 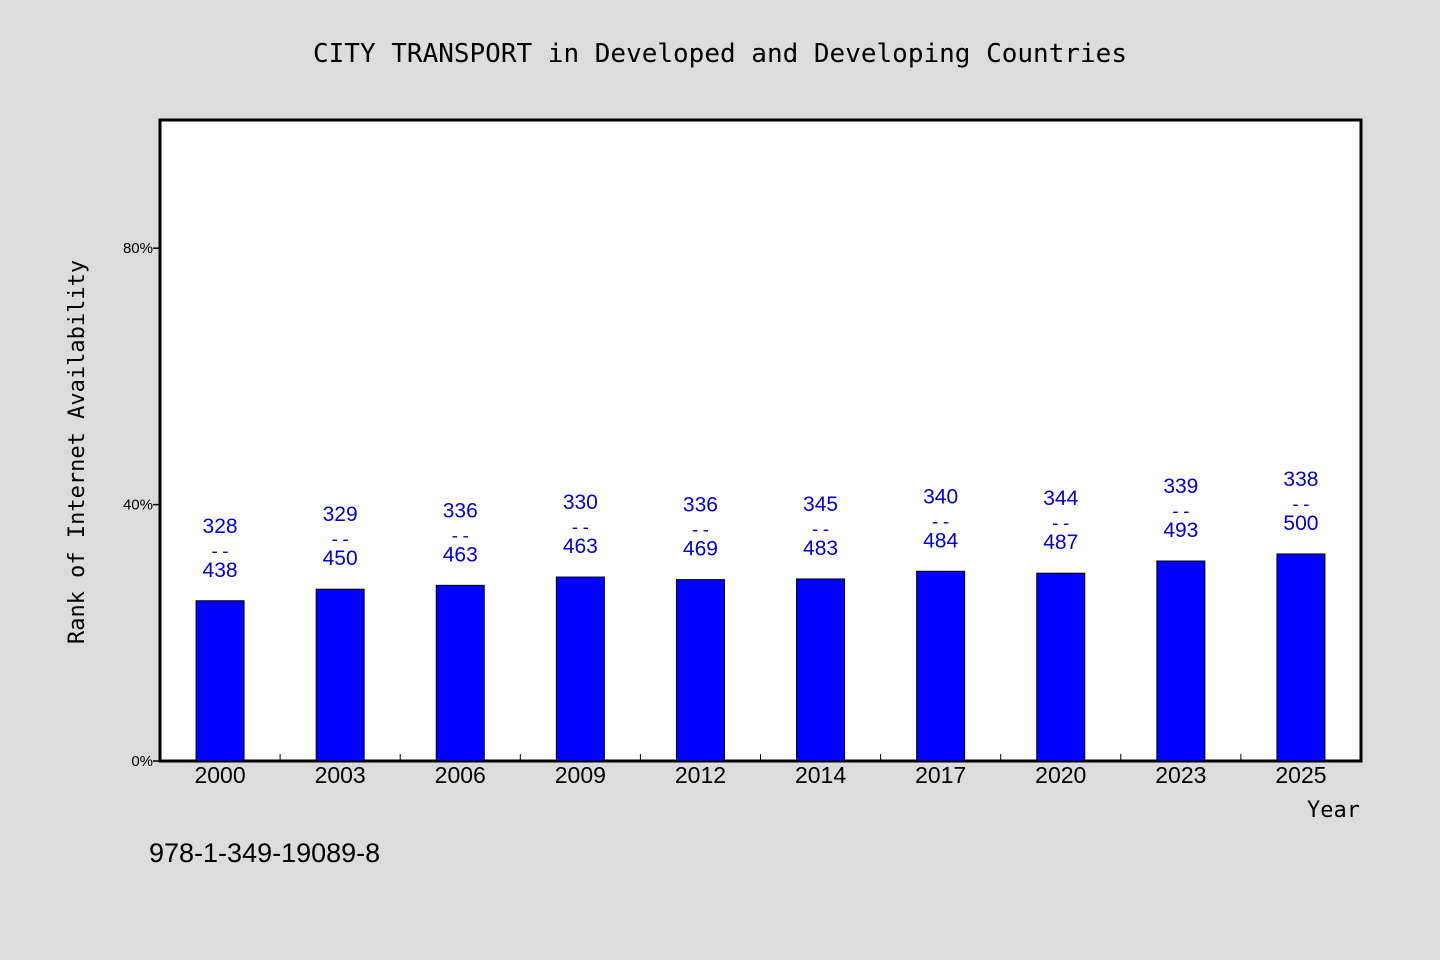 What do you see at coordinates (1060, 542) in the screenshot?
I see `data-label-bottom: 487` at bounding box center [1060, 542].